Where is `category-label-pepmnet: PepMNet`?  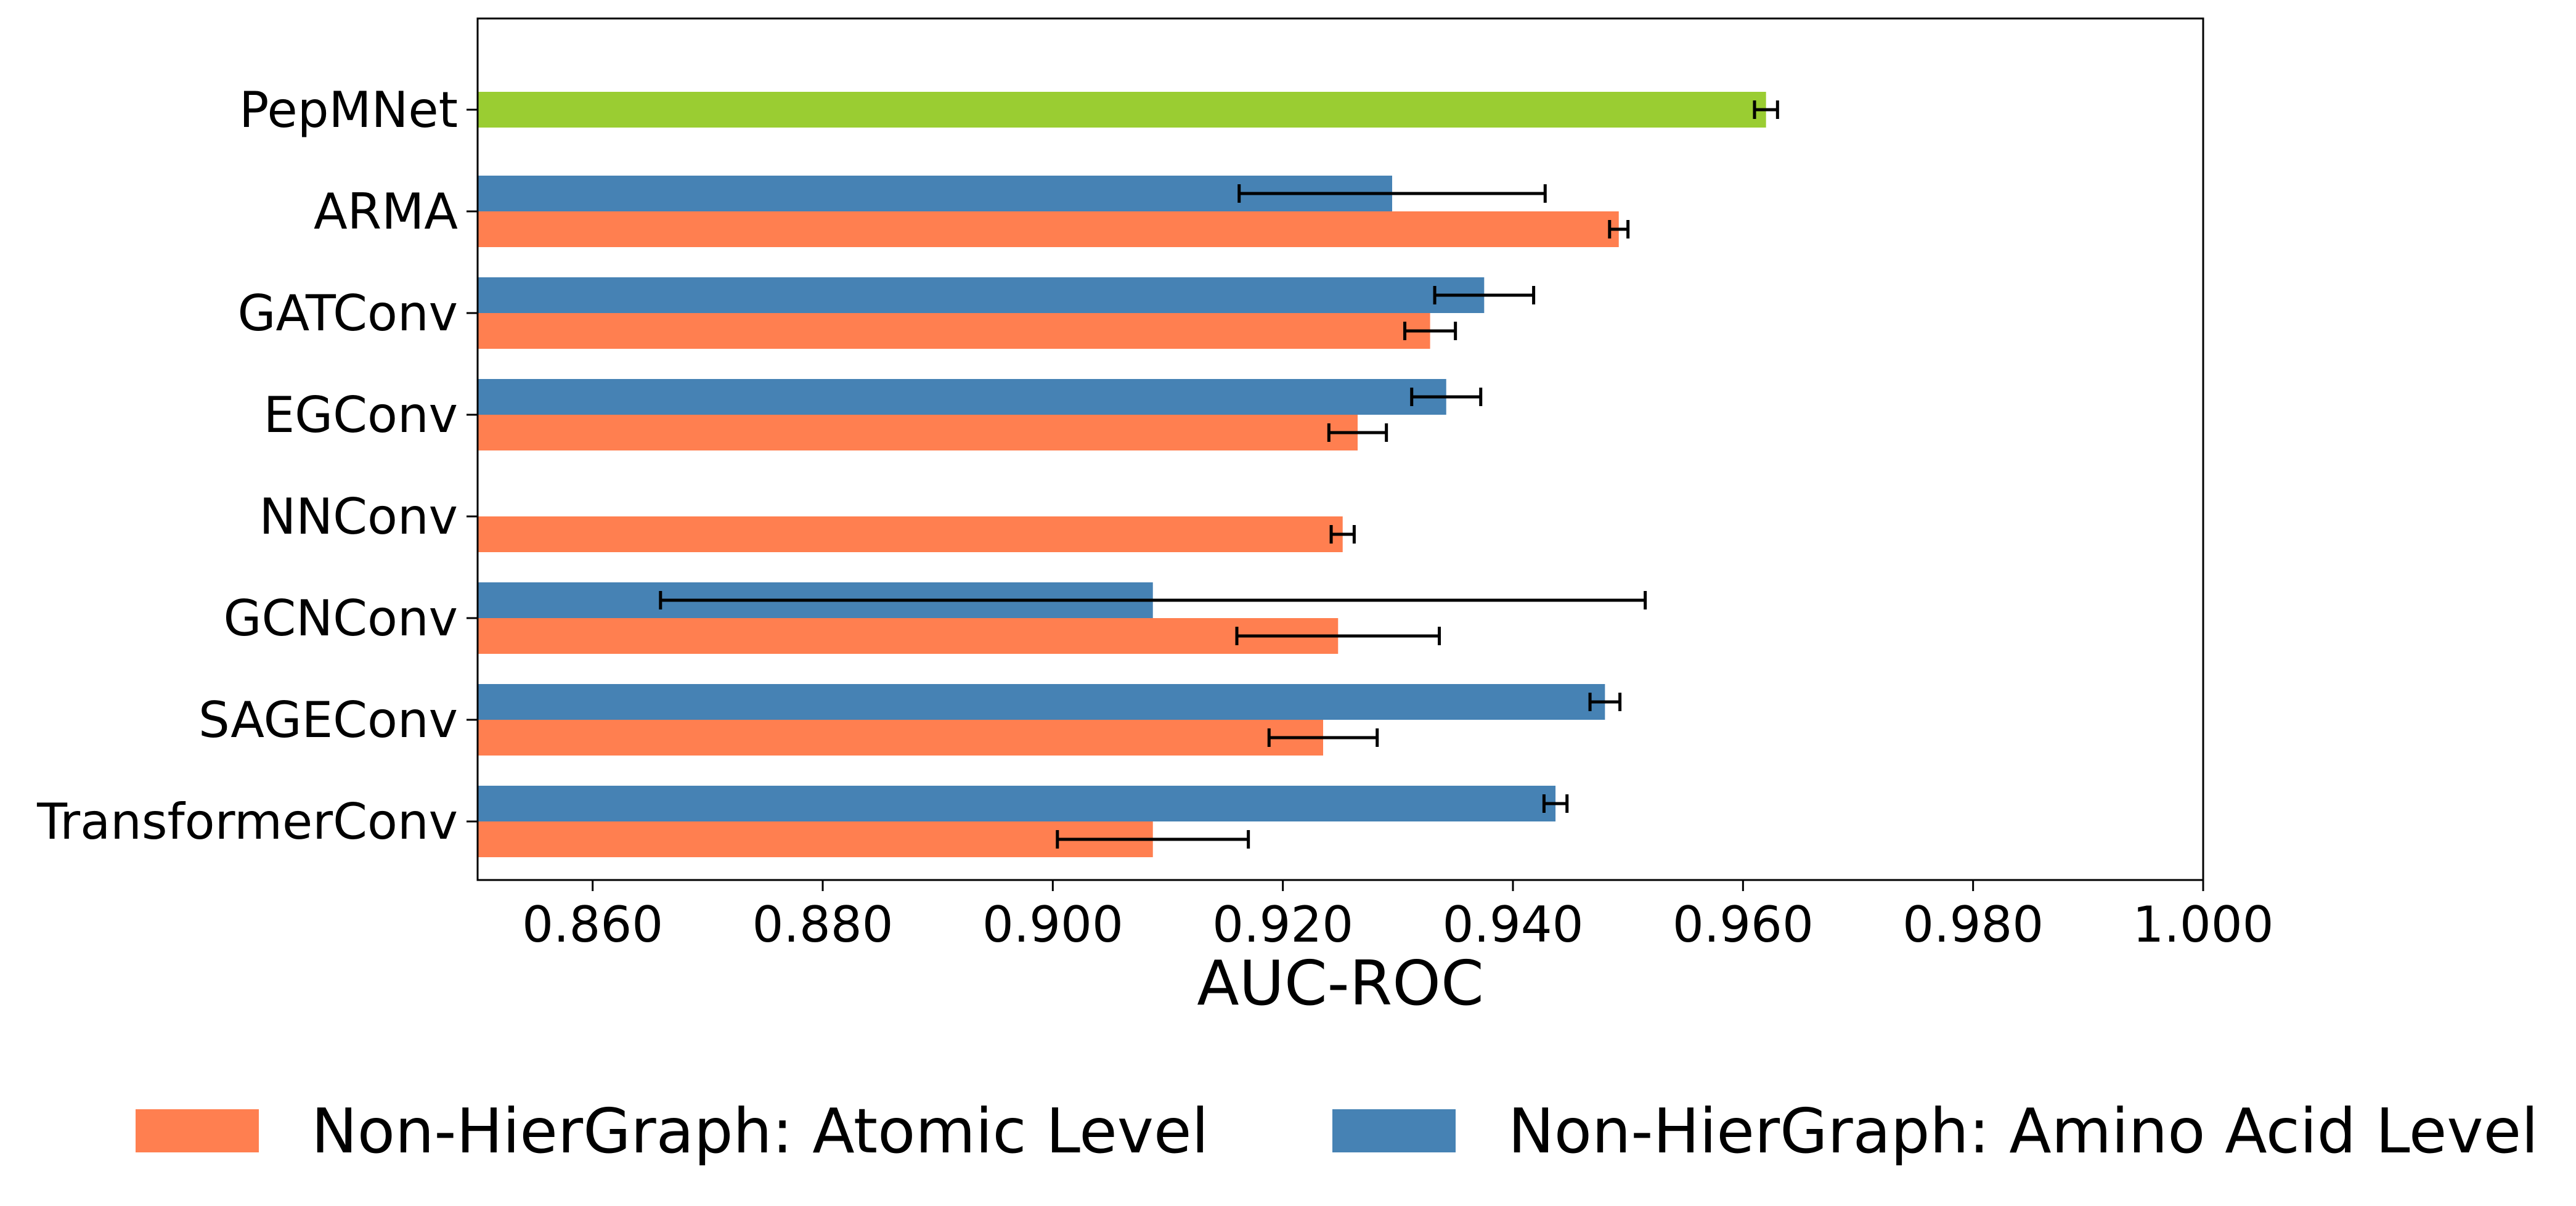
category-label-pepmnet: PepMNet is located at coordinates (348, 110).